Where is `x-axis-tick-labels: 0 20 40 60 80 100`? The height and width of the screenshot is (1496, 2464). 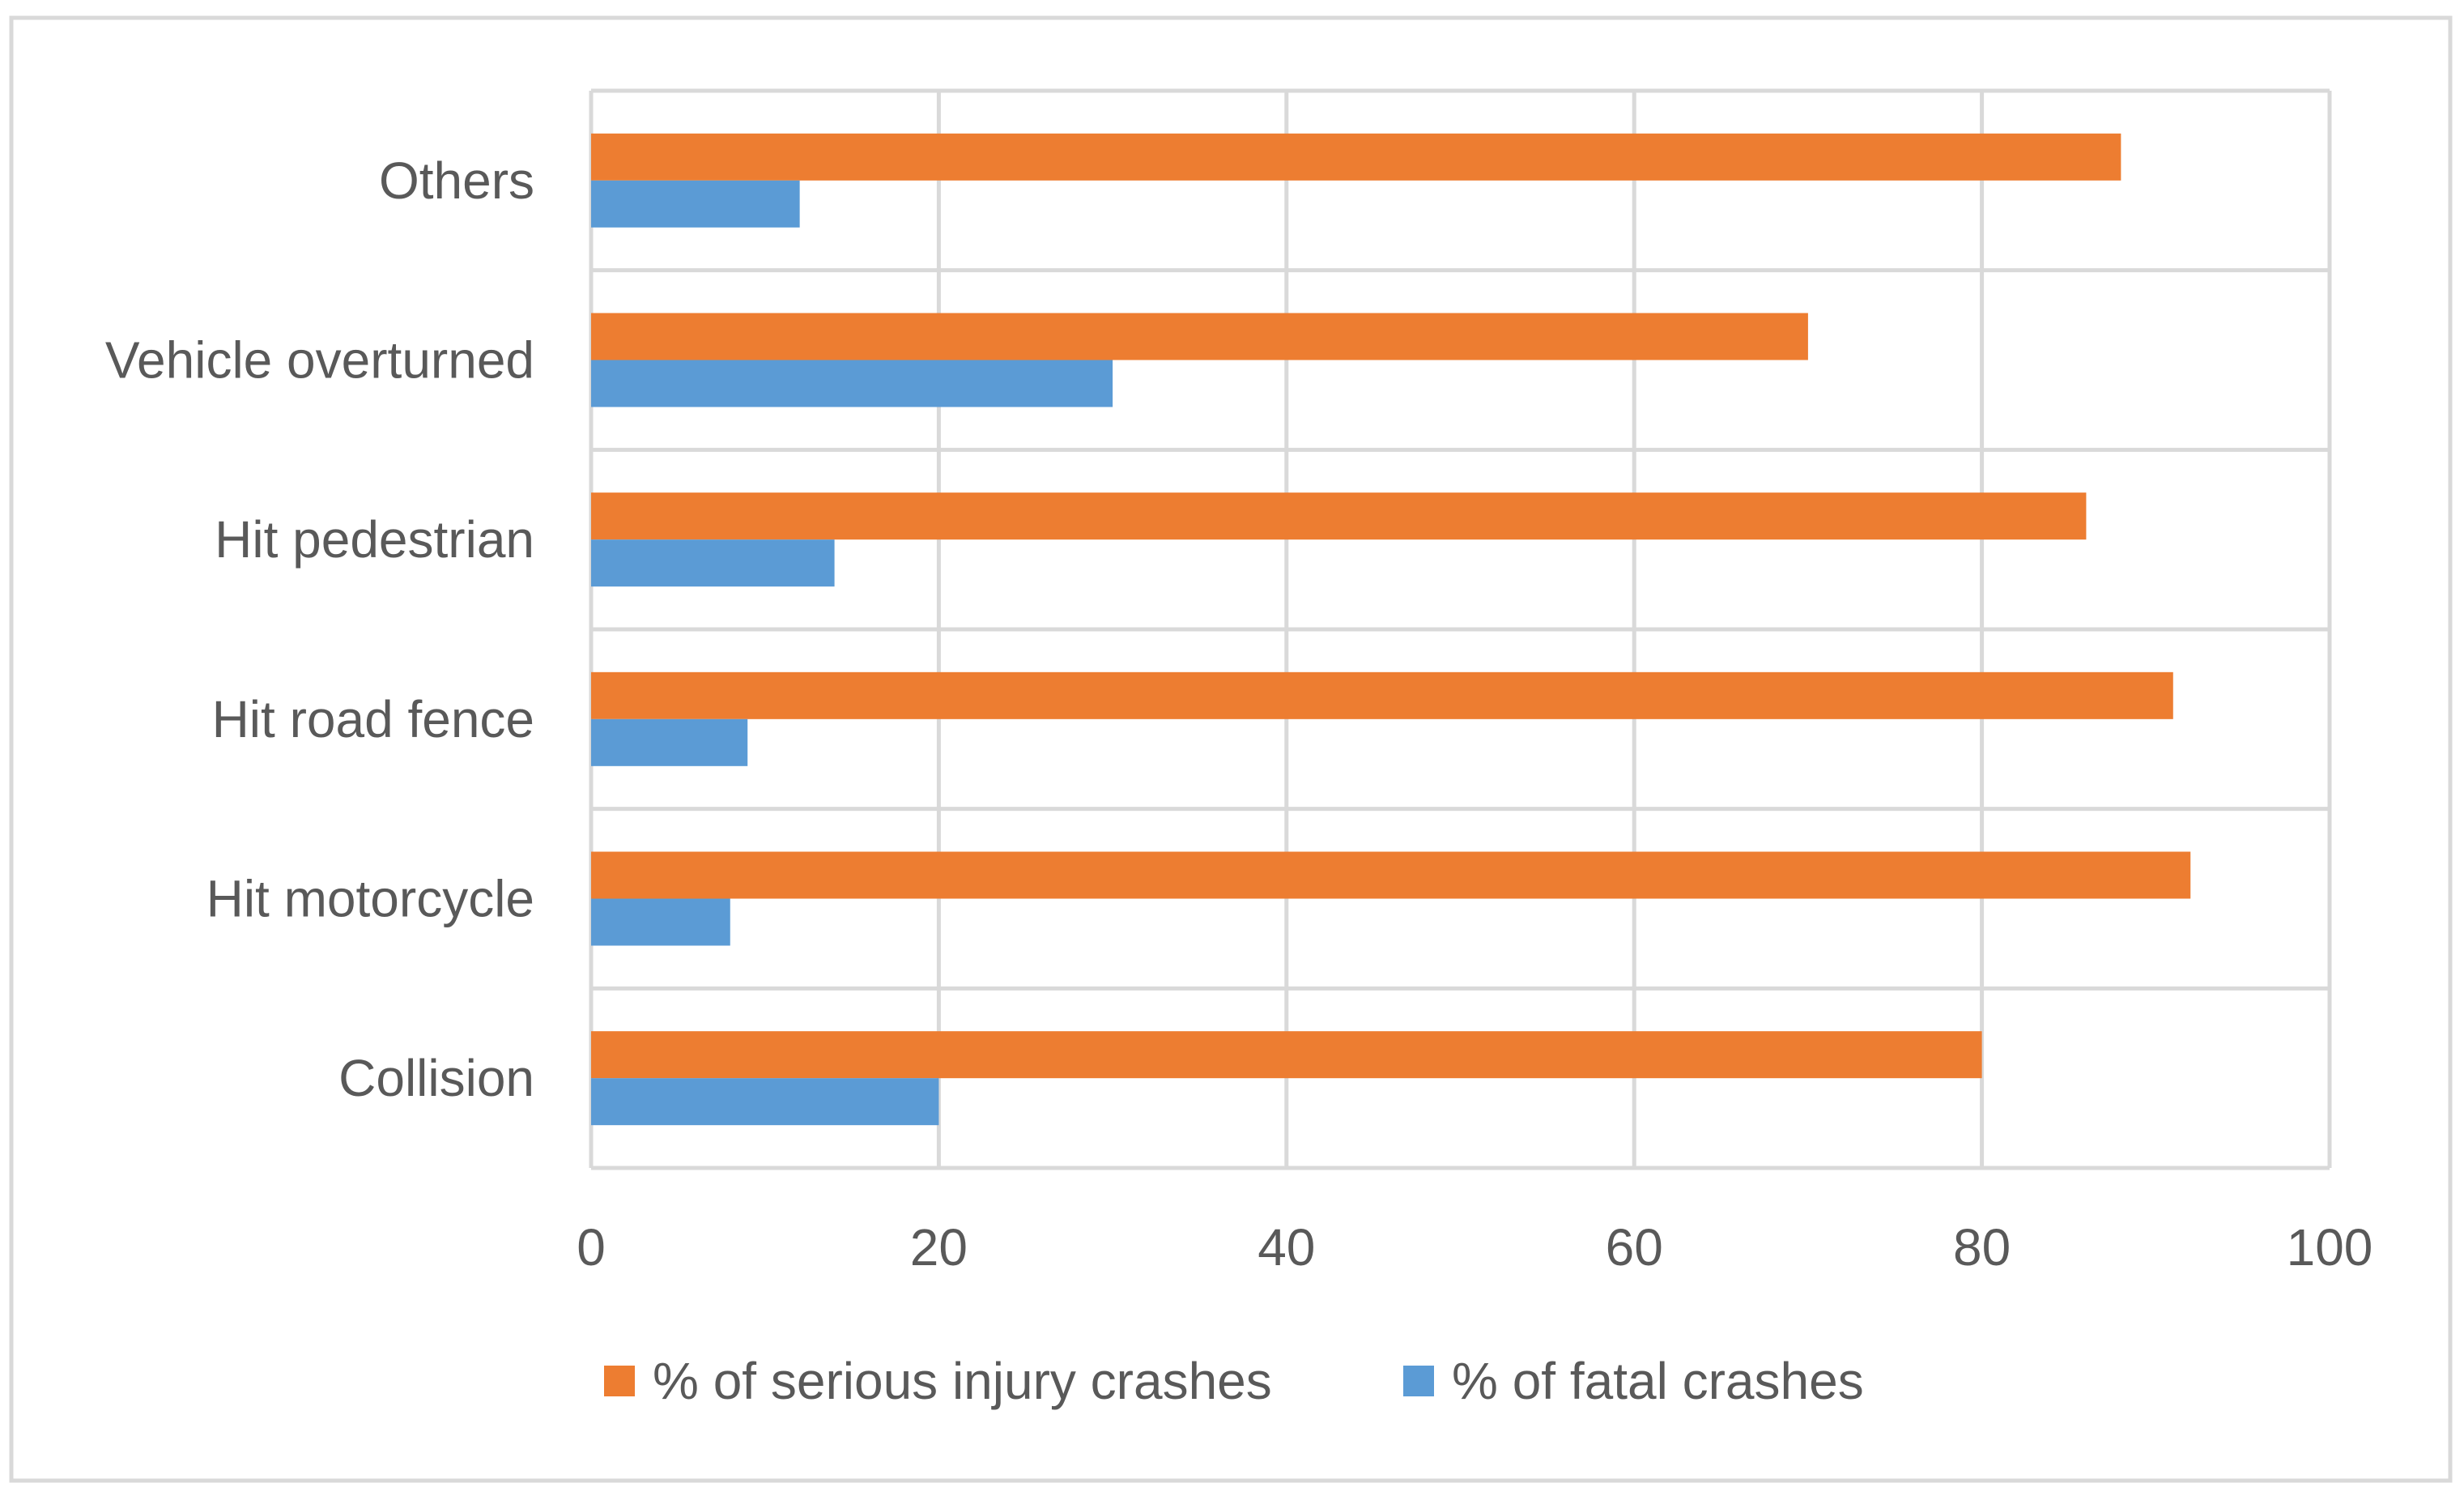 x-axis-tick-labels: 0 20 40 60 80 100 is located at coordinates (1475, 1247).